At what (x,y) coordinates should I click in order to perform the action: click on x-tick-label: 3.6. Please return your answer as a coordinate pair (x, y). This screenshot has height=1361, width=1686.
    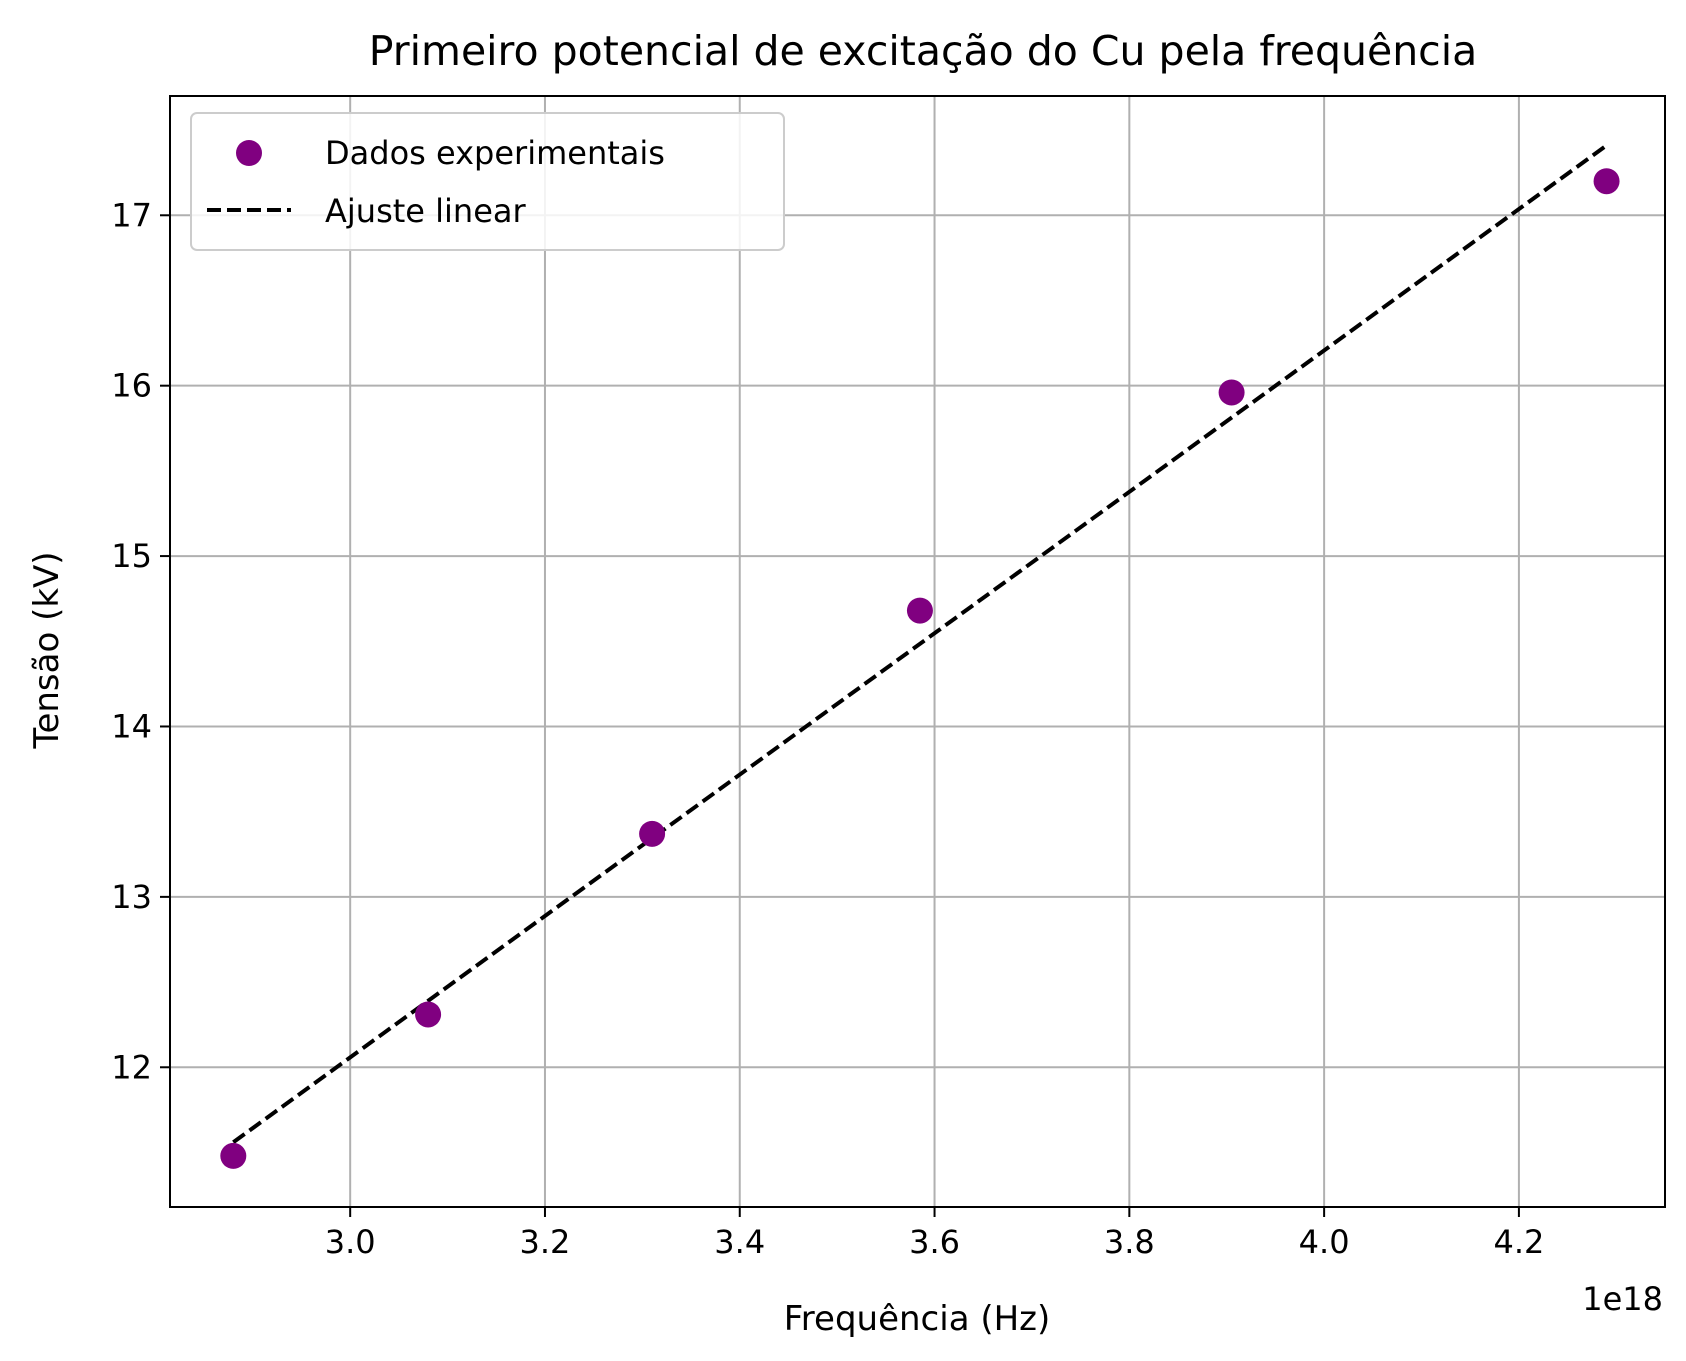
    Looking at the image, I should click on (934, 1242).